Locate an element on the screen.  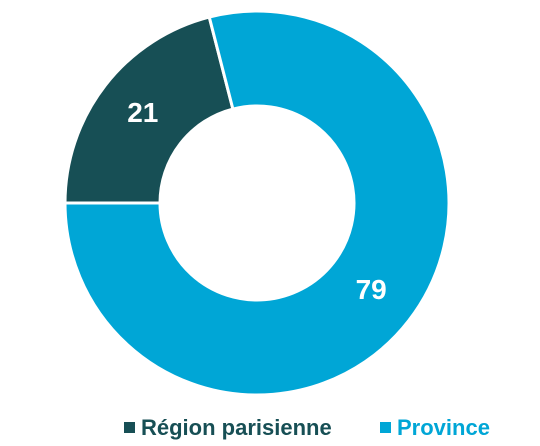
legend-label: Région parisienne is located at coordinates (236, 427).